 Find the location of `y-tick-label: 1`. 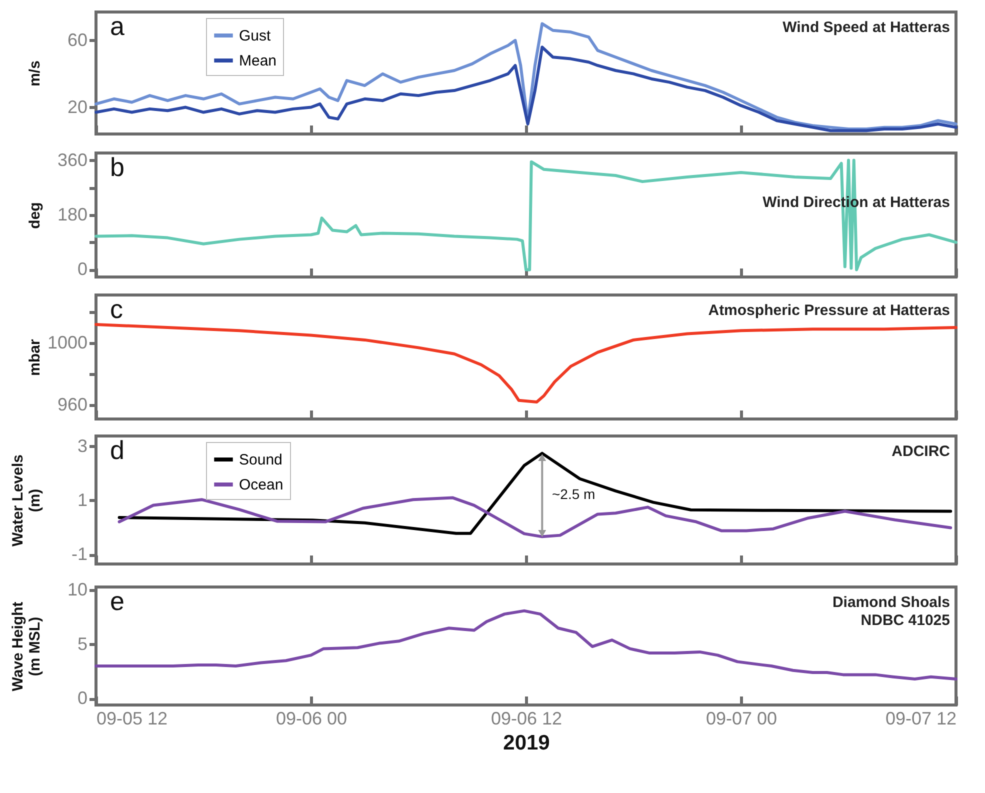

y-tick-label: 1 is located at coordinates (82, 500).